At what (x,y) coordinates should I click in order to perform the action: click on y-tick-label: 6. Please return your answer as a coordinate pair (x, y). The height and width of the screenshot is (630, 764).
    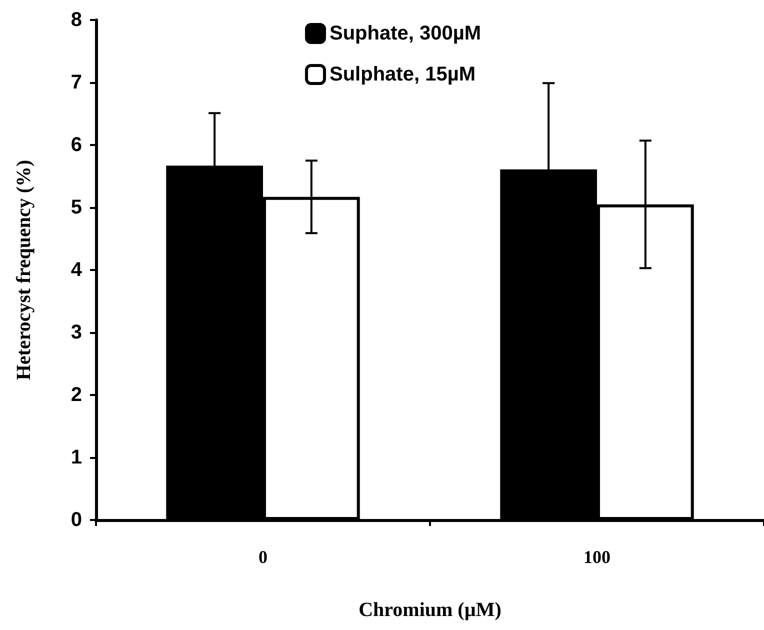
    Looking at the image, I should click on (76, 145).